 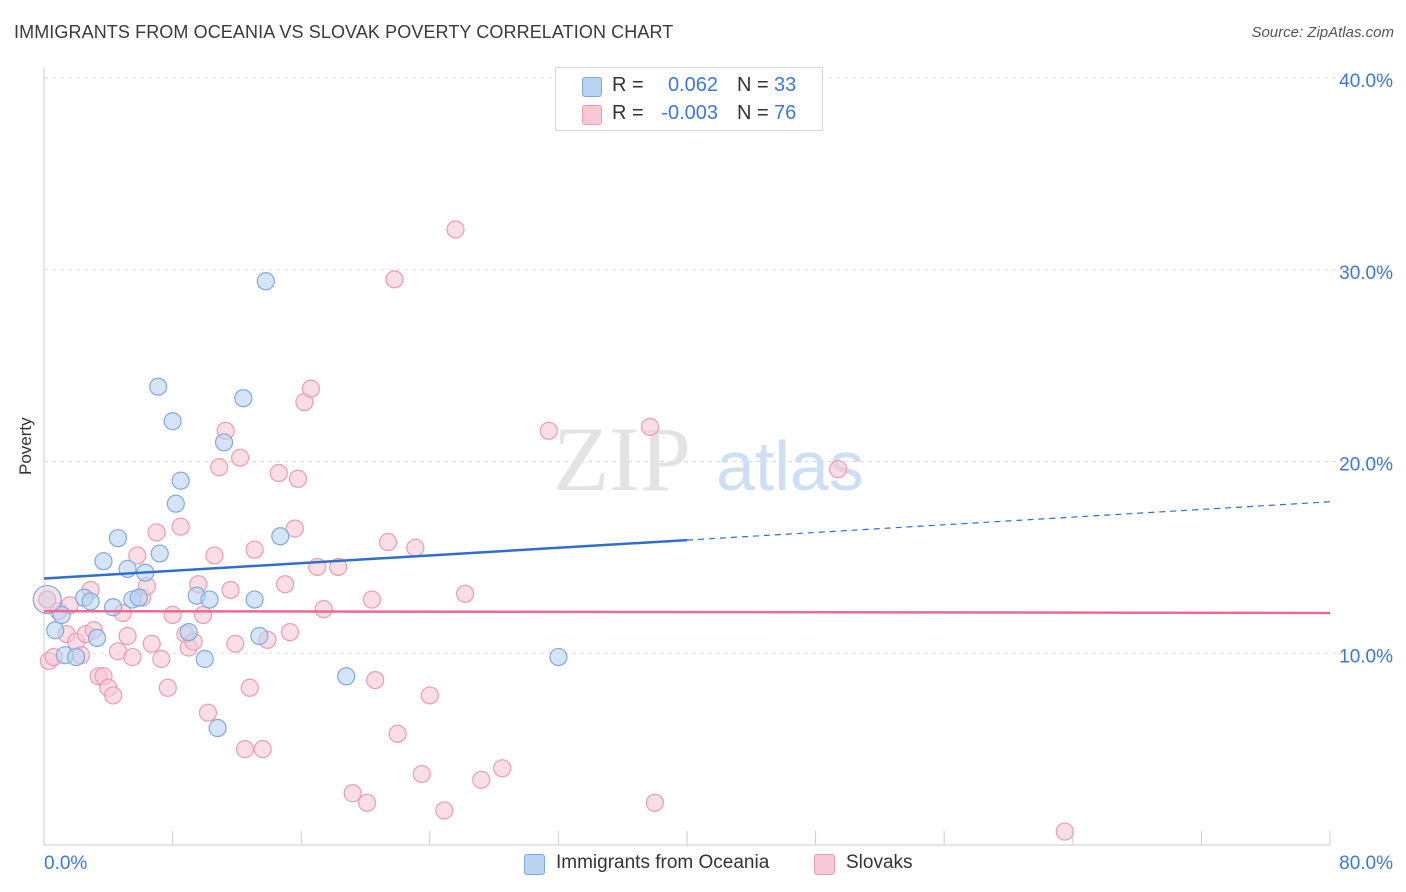 I want to click on source-label: Source: ZipAtlas.com, so click(x=1322, y=32).